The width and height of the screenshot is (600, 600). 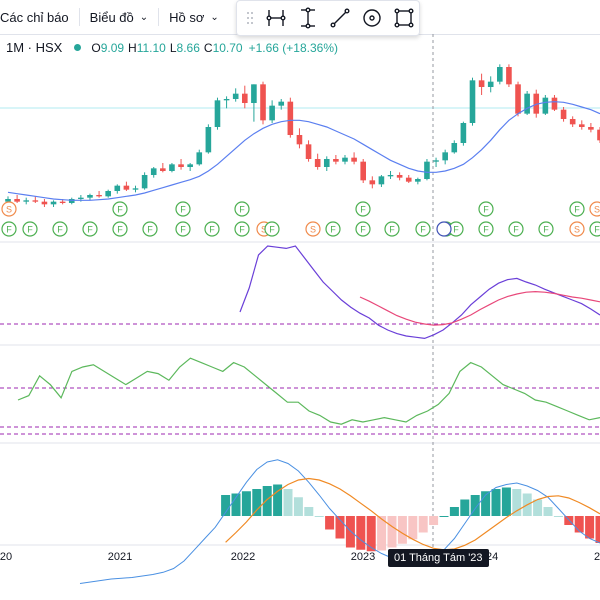 I want to click on change-value: +1.66 (+18.36%), so click(x=293, y=47).